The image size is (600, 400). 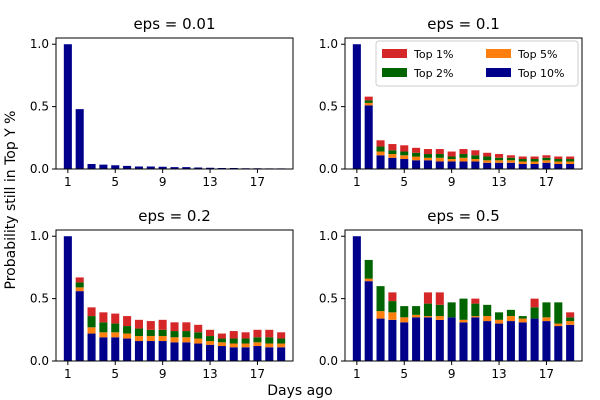 I want to click on y-axis-label: Probability still in Top Y %, so click(x=11, y=200).